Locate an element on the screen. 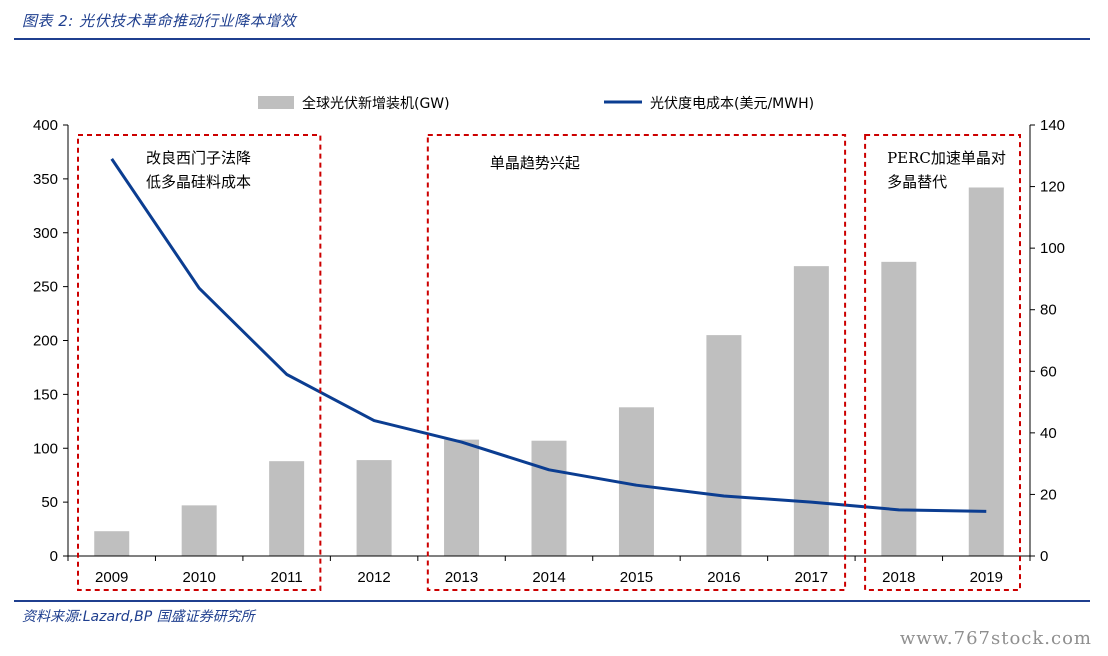  x-tick-label: 2009 is located at coordinates (111, 577).